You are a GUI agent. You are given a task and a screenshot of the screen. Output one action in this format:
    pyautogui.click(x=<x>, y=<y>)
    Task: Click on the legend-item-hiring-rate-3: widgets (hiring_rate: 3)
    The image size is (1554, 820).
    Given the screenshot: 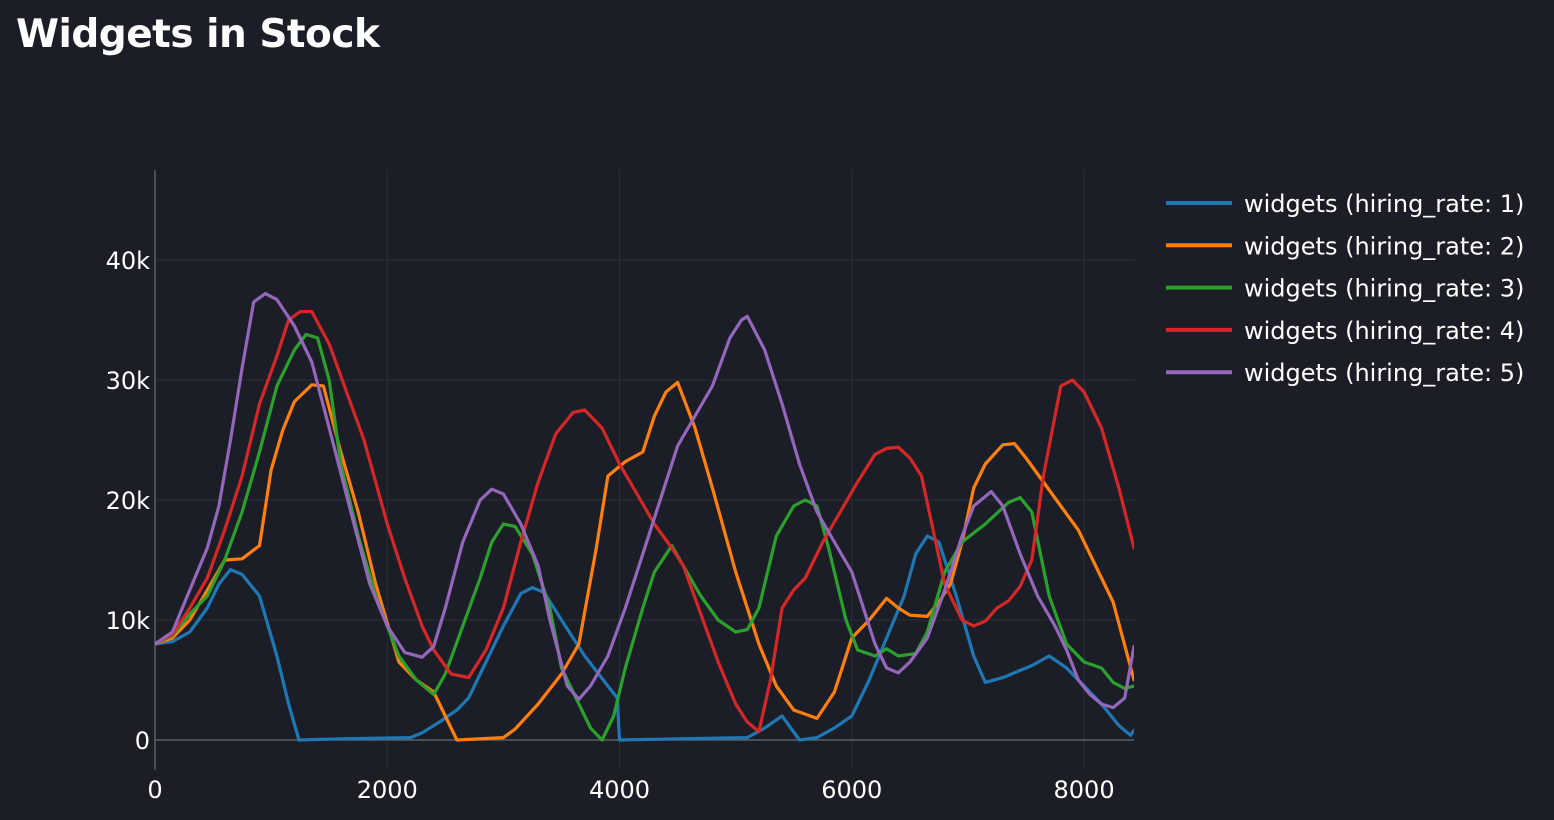 What is the action you would take?
    pyautogui.click(x=1345, y=289)
    